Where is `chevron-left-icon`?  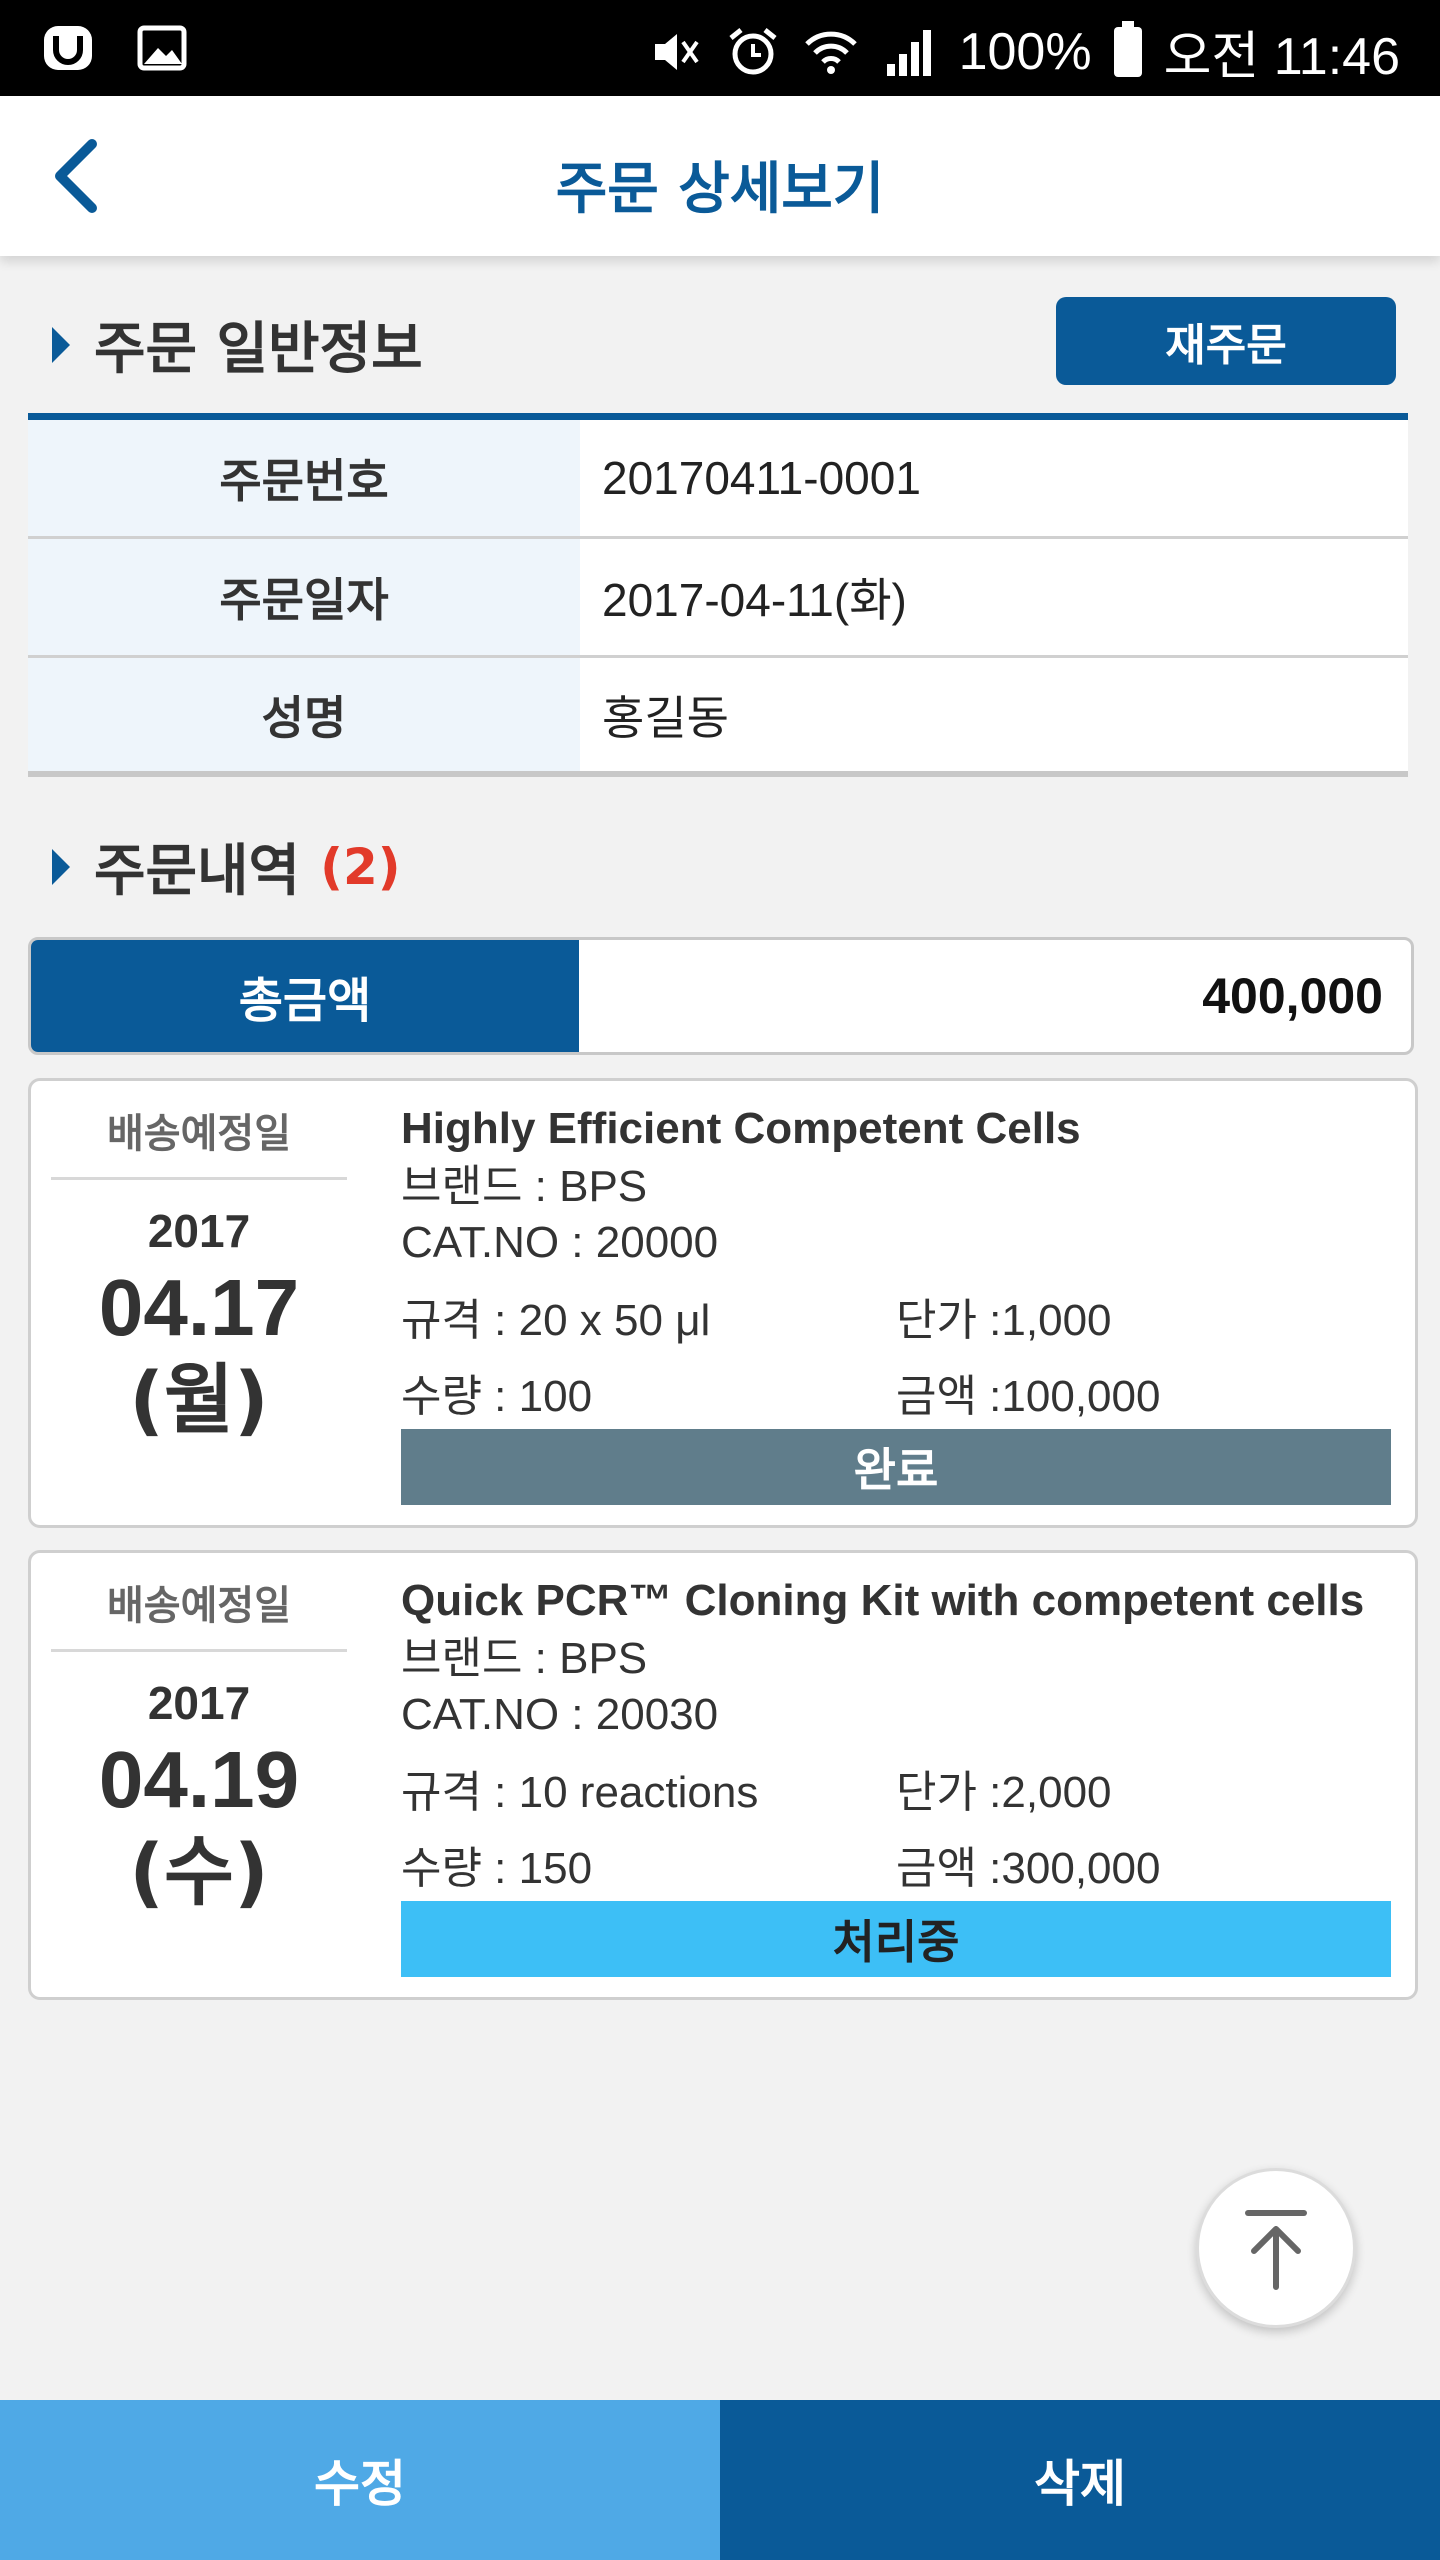
chevron-left-icon is located at coordinates (80, 176).